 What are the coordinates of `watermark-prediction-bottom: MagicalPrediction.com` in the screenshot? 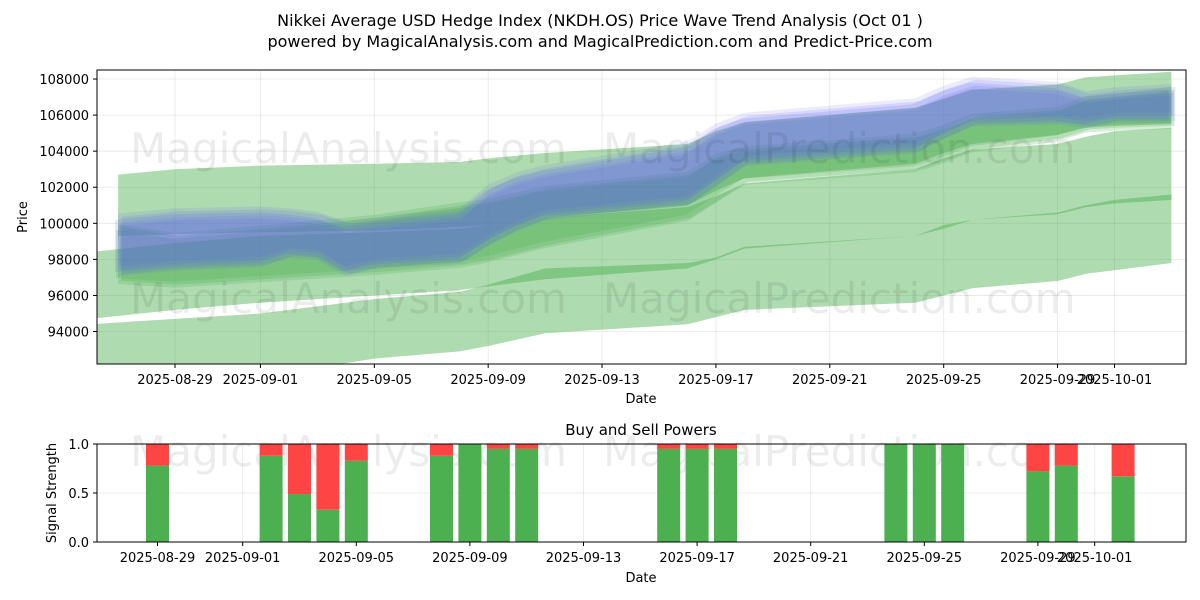 It's located at (839, 451).